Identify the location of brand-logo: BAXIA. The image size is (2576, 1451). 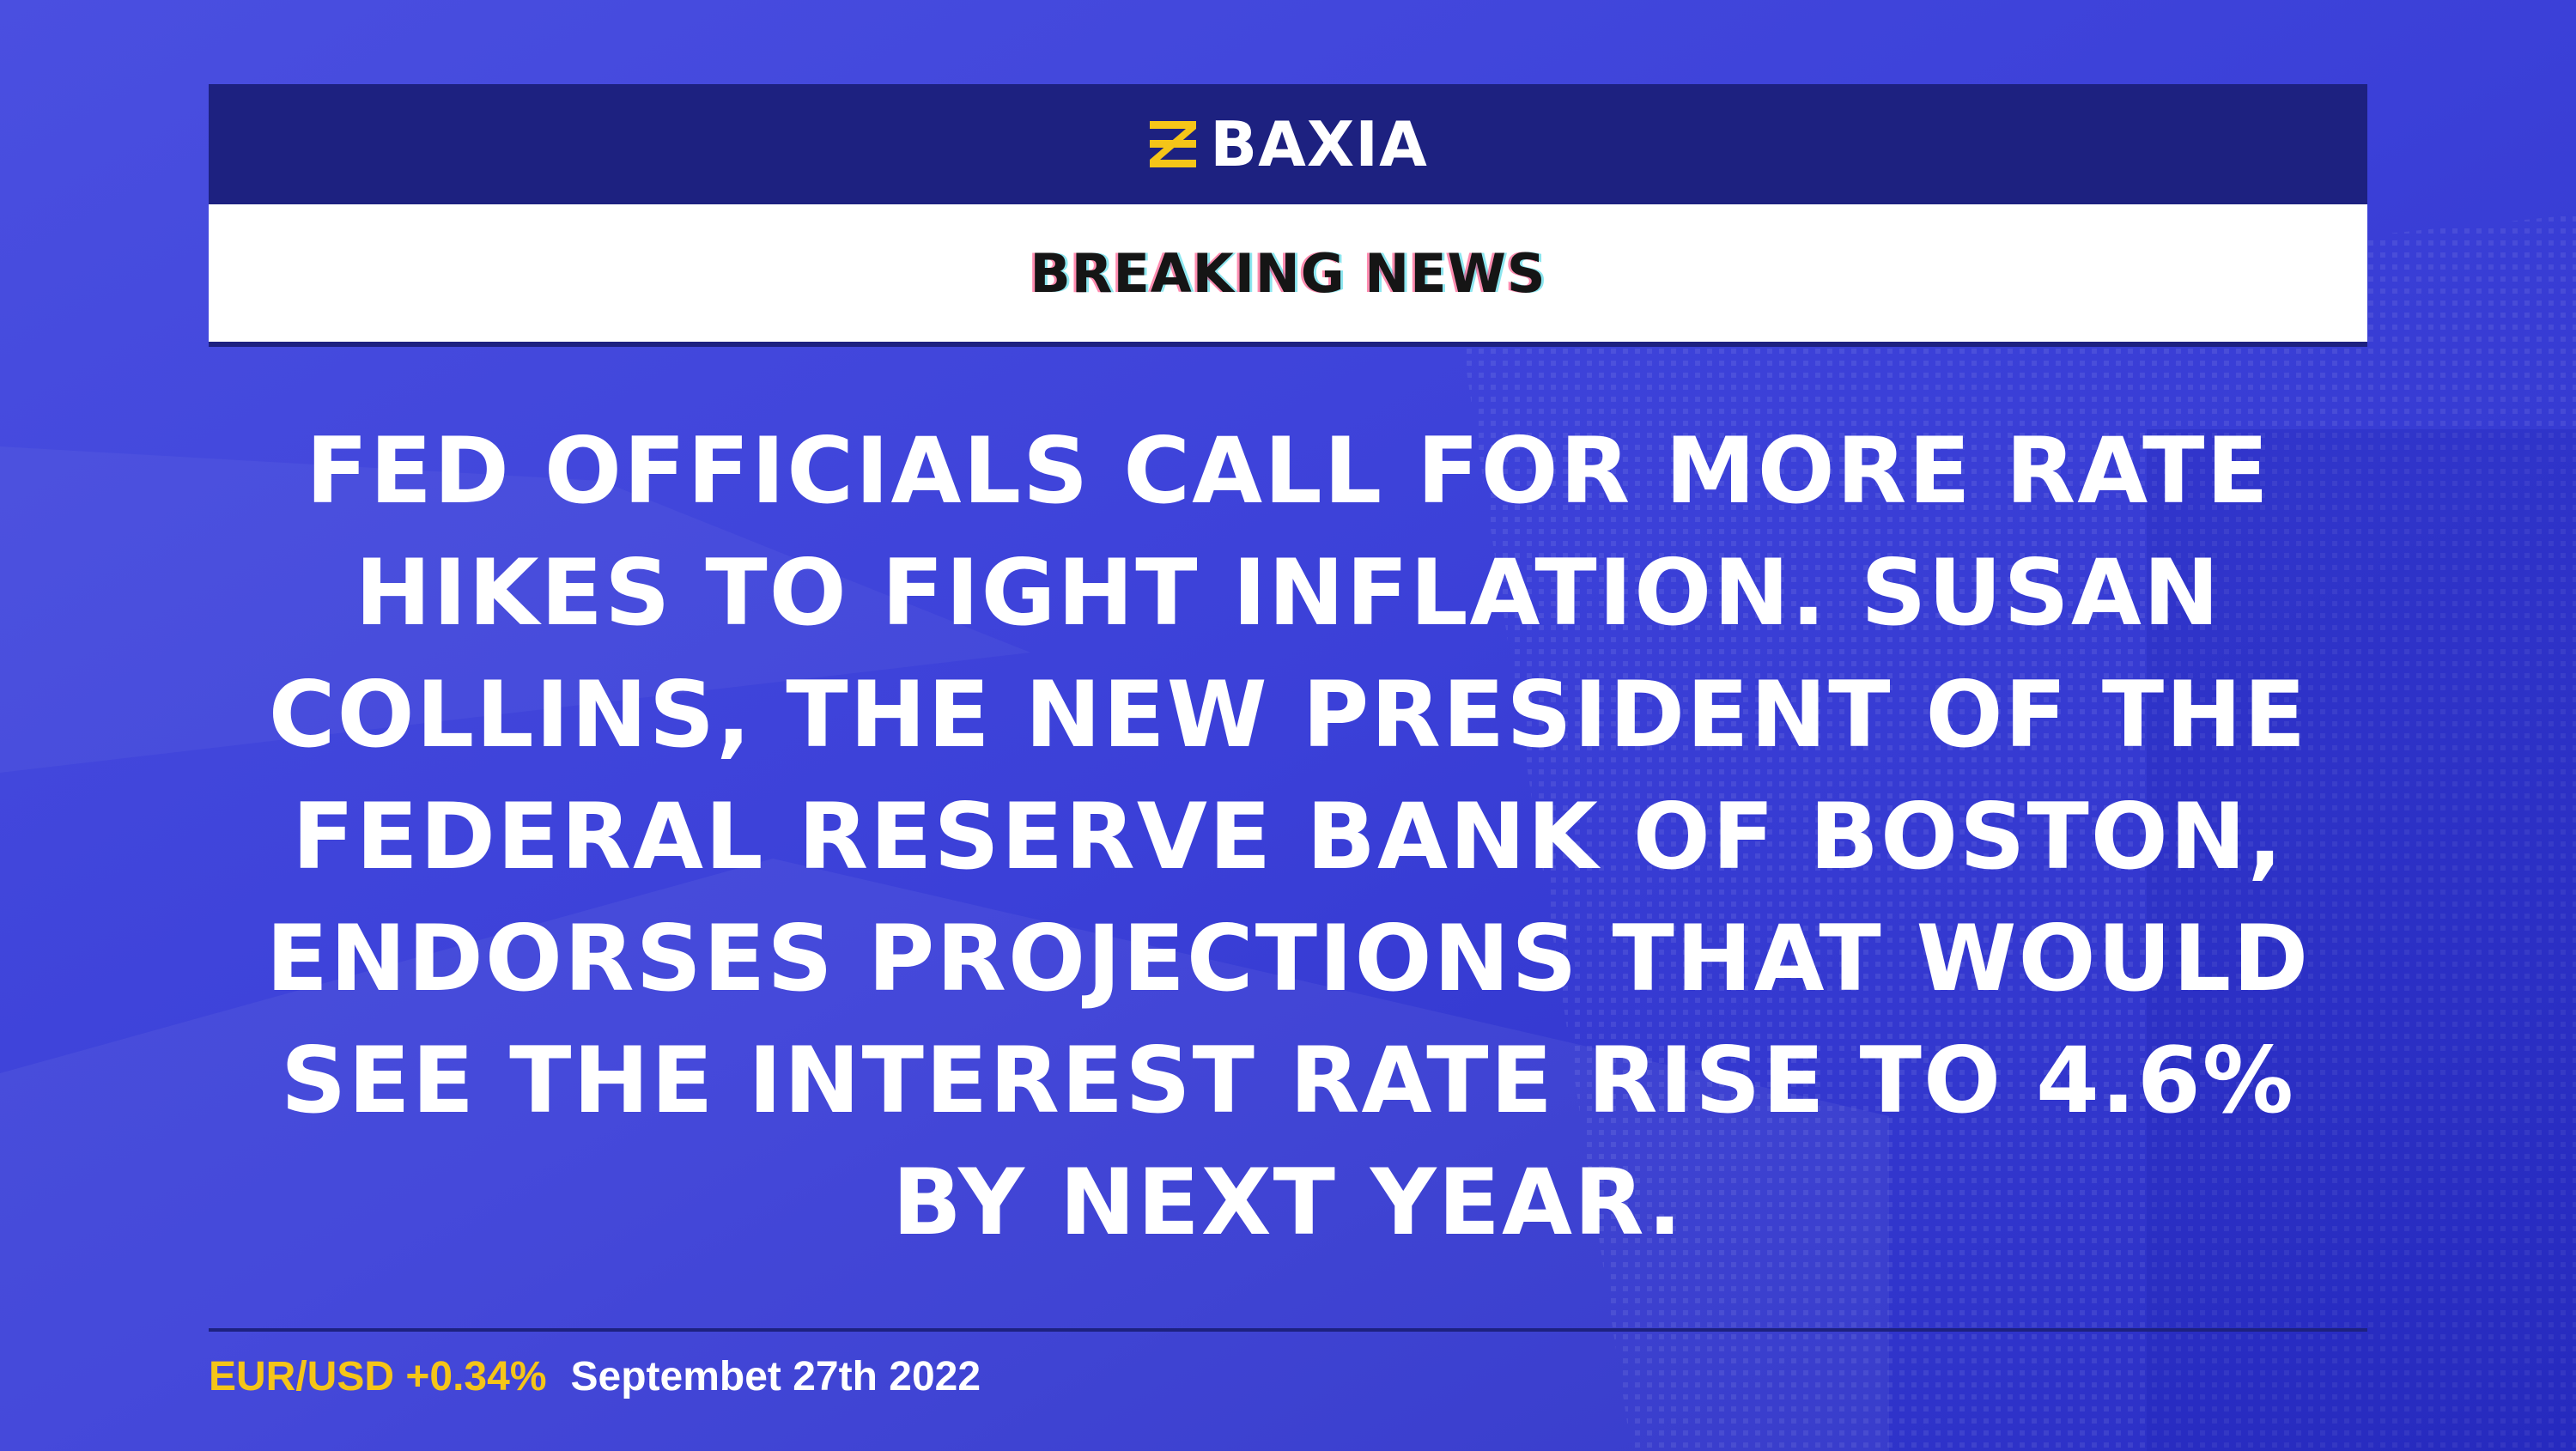
(1288, 144).